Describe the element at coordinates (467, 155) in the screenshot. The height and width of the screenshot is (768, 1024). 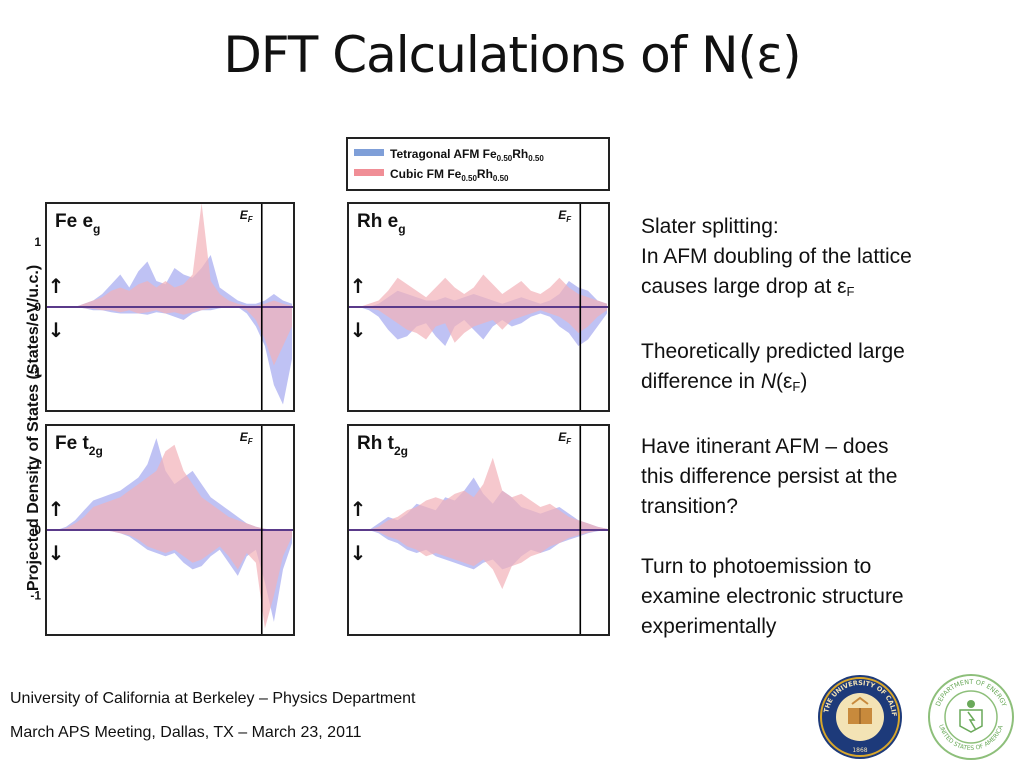
I see `legend-entry: Tetragonal AFM Fe0.50Rh0.50` at that location.